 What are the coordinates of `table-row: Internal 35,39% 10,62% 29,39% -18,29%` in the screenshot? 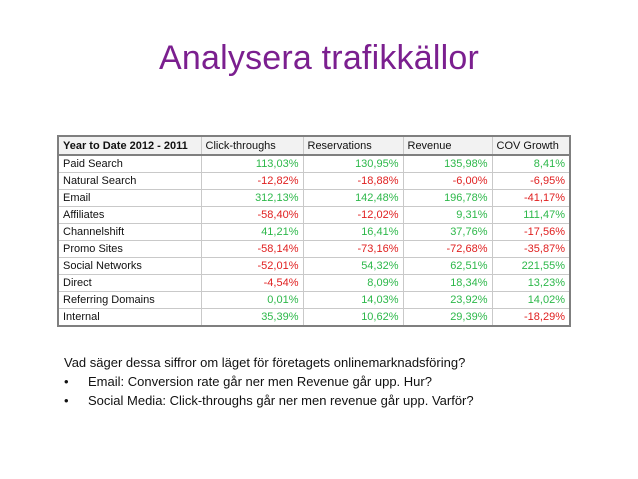 It's located at (314, 317).